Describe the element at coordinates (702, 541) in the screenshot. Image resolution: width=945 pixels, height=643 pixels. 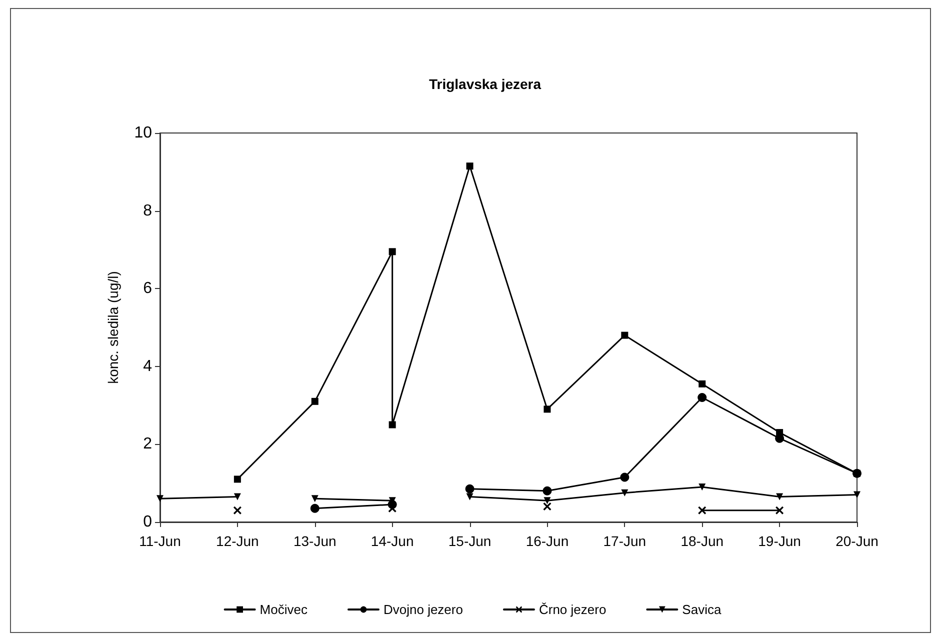
I see `x-tick-label: 18-Jun` at that location.